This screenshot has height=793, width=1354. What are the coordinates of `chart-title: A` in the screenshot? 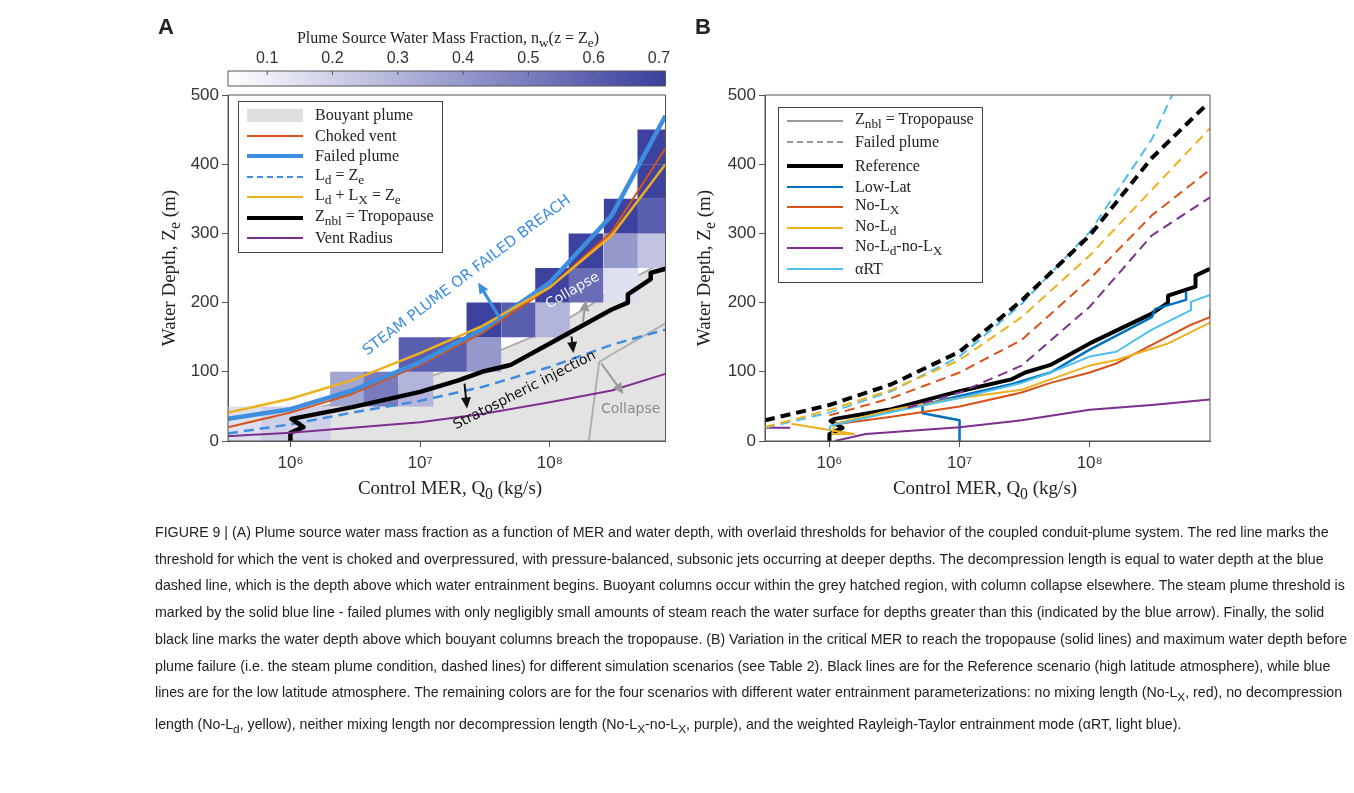 It's located at (166, 27).